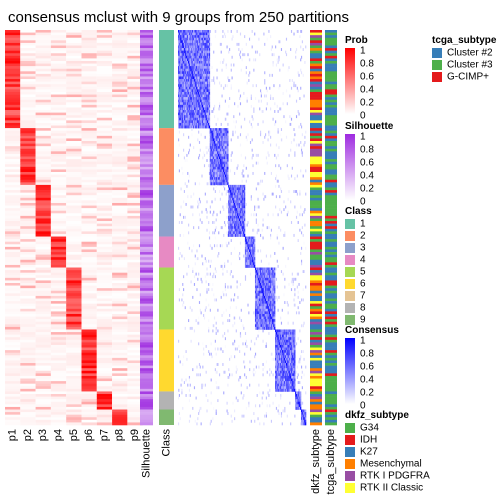  I want to click on prob-cell-p6, so click(89, 65).